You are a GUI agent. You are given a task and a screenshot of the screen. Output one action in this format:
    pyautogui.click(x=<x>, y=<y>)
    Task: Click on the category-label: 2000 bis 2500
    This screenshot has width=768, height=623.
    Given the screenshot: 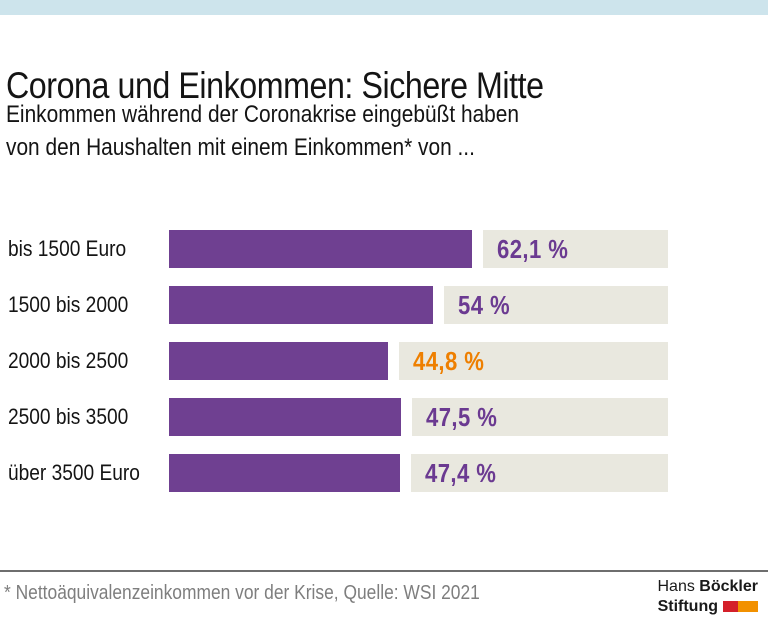 What is the action you would take?
    pyautogui.click(x=84, y=361)
    